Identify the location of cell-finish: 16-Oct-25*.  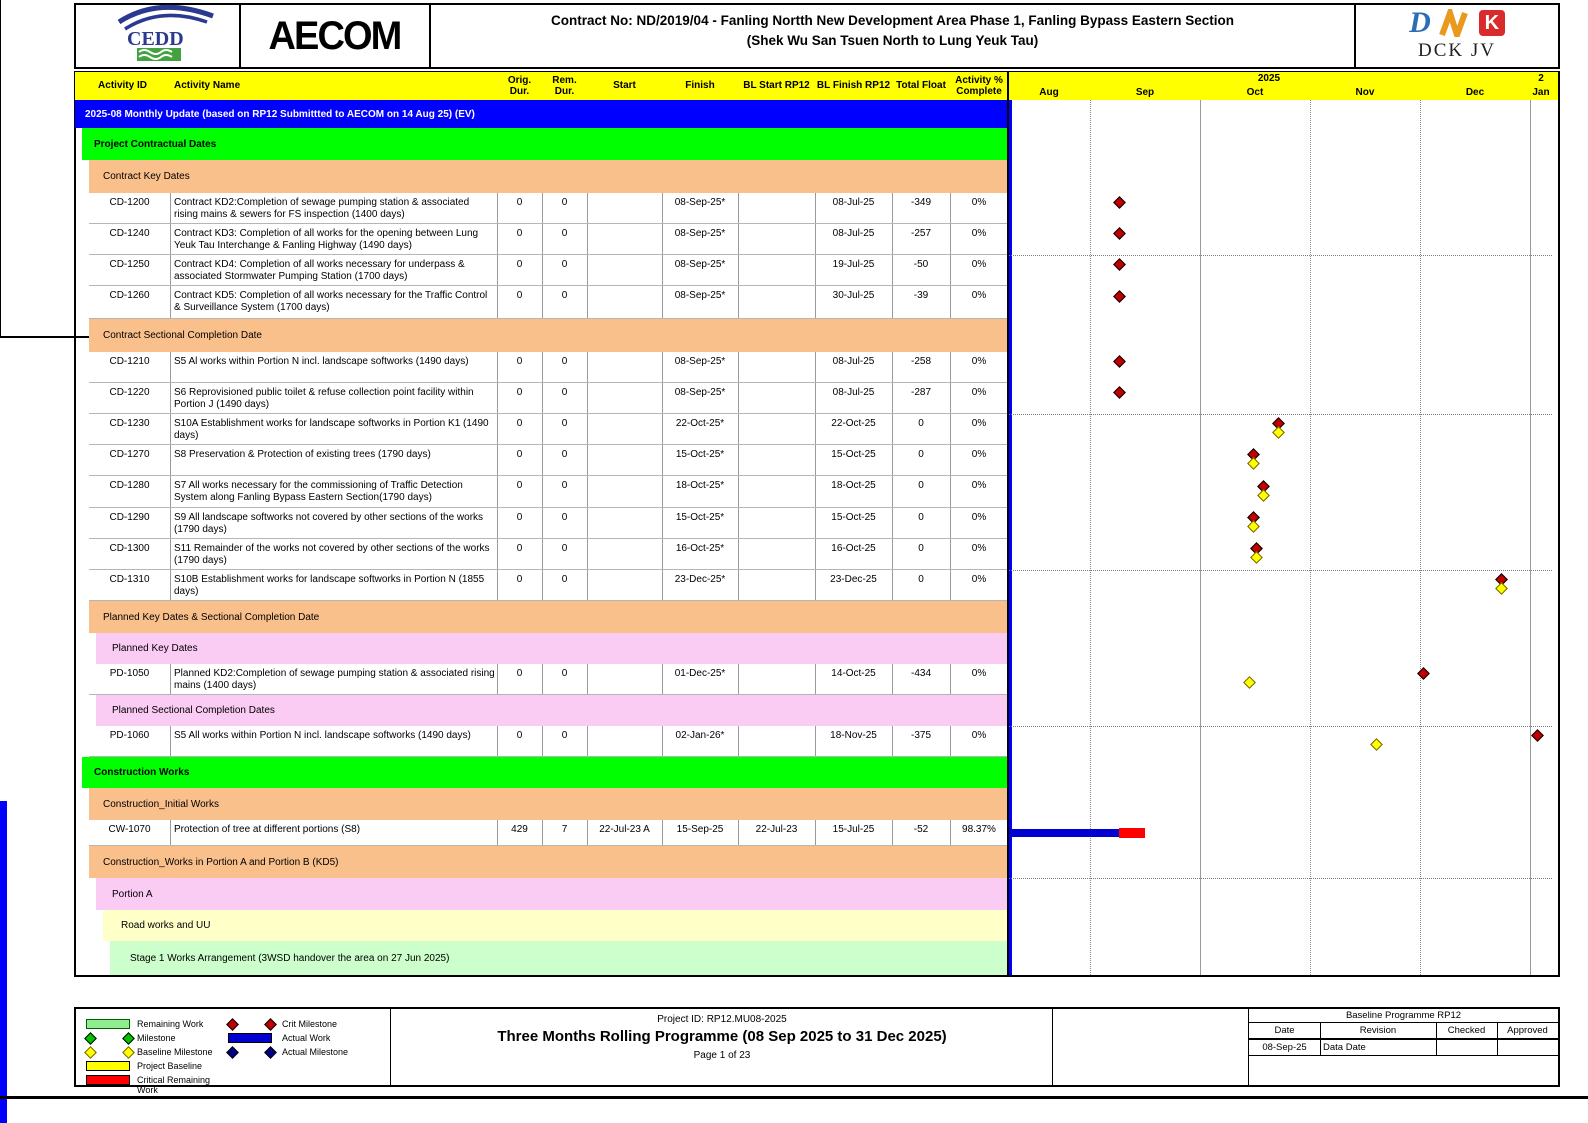
(700, 548).